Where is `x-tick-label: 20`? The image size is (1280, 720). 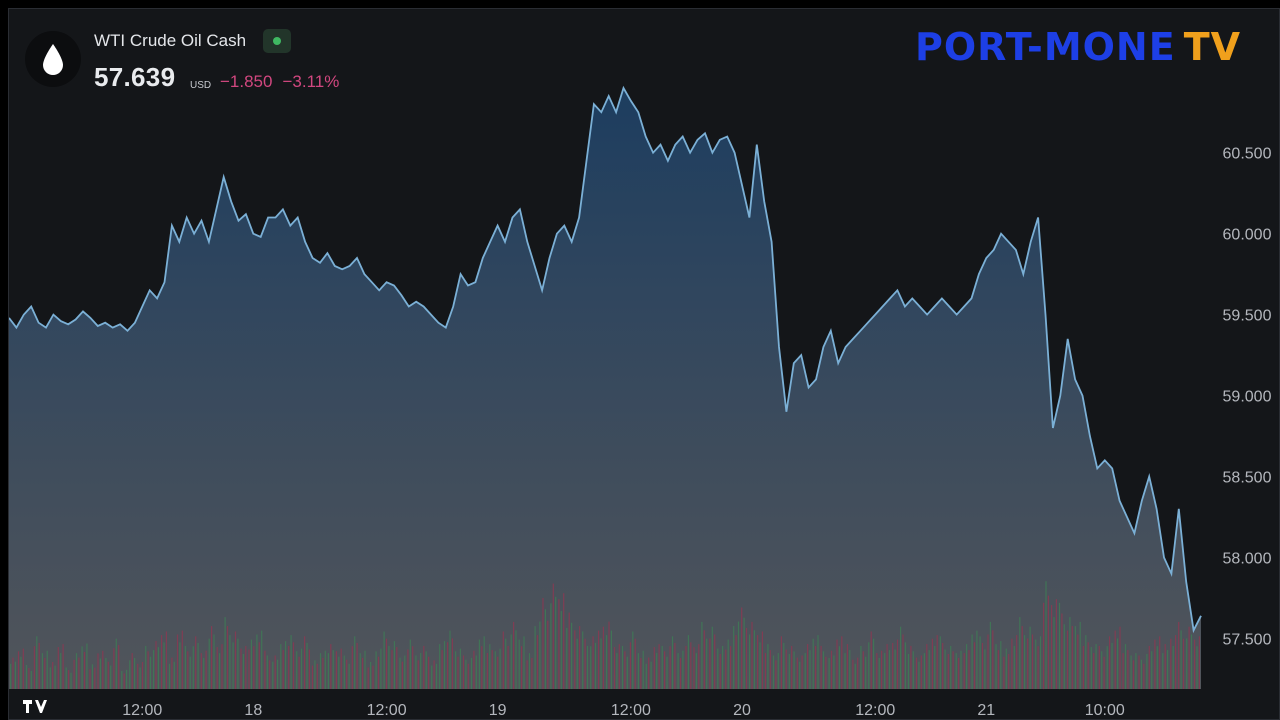
x-tick-label: 20 is located at coordinates (742, 710).